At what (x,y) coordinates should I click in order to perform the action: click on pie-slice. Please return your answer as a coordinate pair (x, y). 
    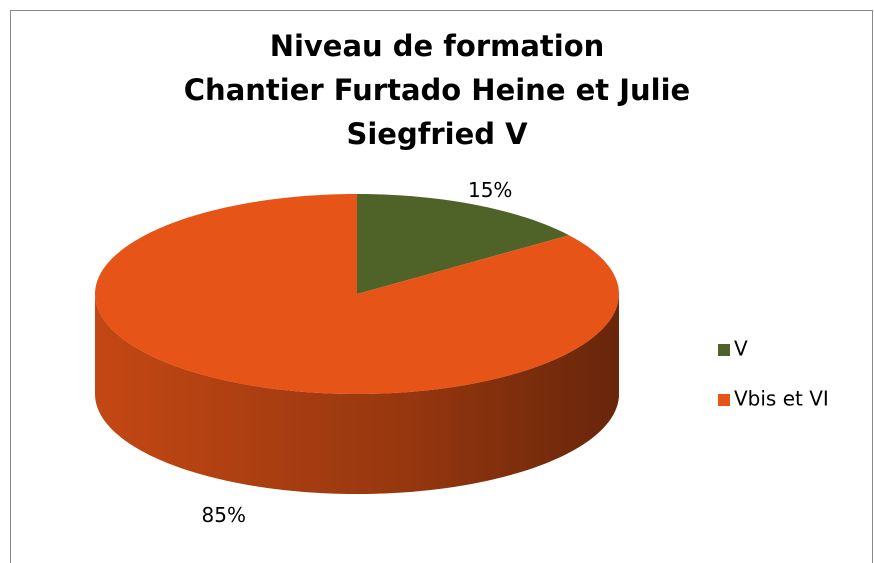
    Looking at the image, I should click on (463, 244).